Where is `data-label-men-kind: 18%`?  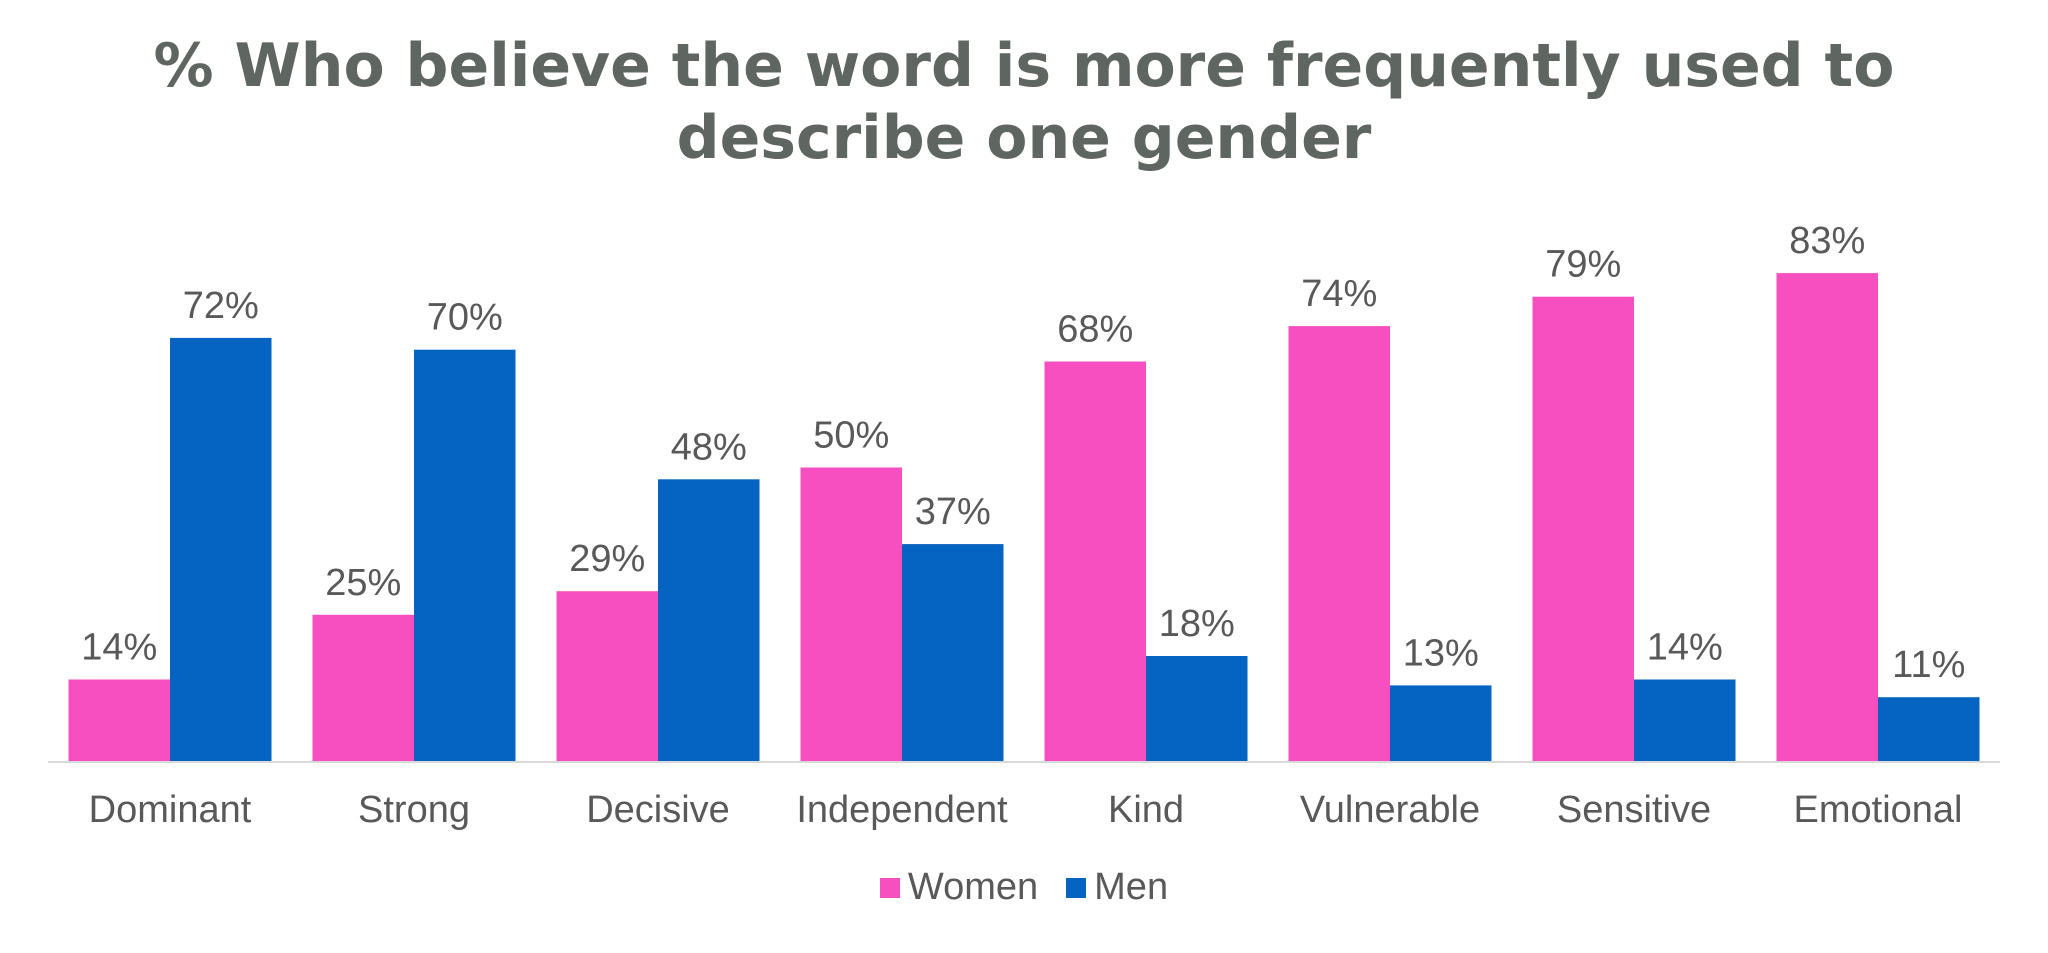 data-label-men-kind: 18% is located at coordinates (1197, 624).